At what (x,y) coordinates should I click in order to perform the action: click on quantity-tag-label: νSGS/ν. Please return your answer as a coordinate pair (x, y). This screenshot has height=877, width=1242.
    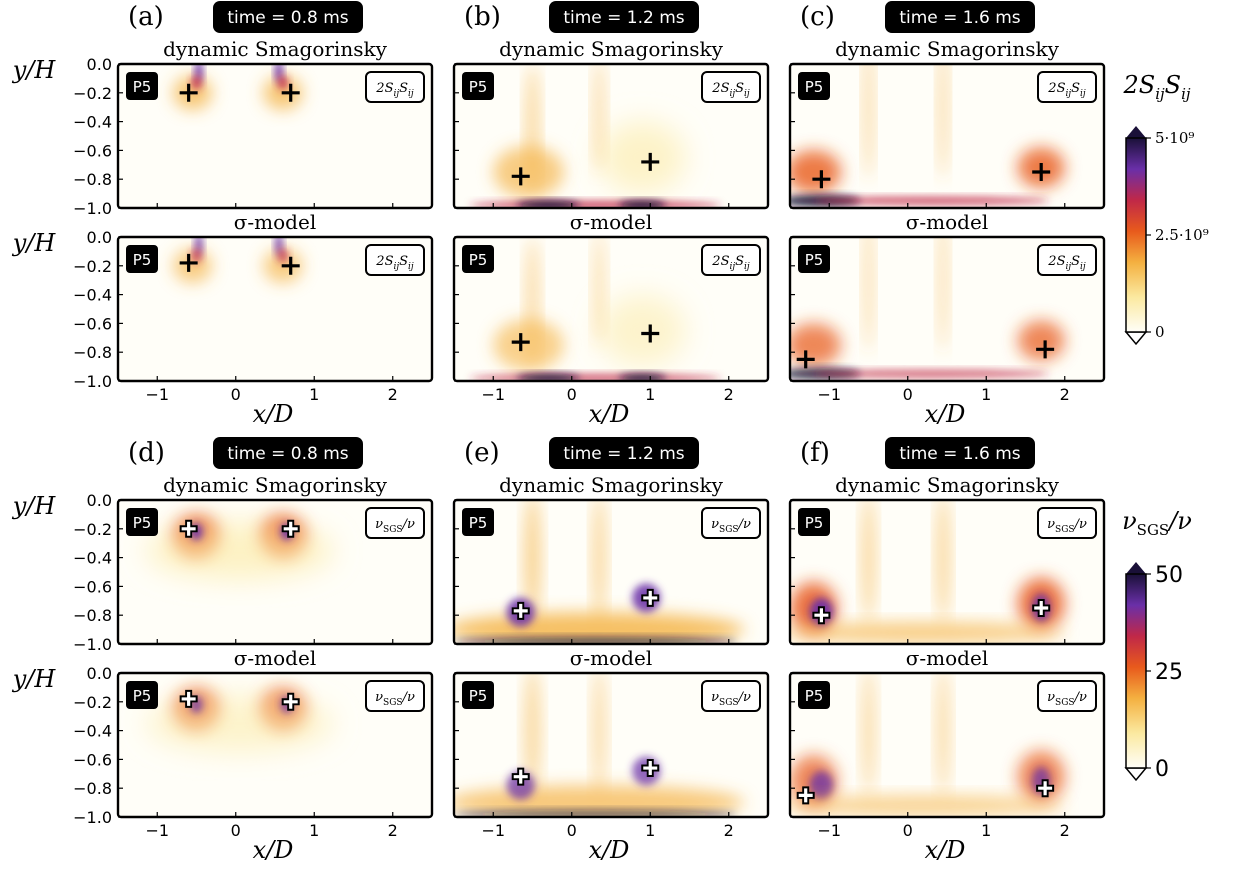
    Looking at the image, I should click on (731, 526).